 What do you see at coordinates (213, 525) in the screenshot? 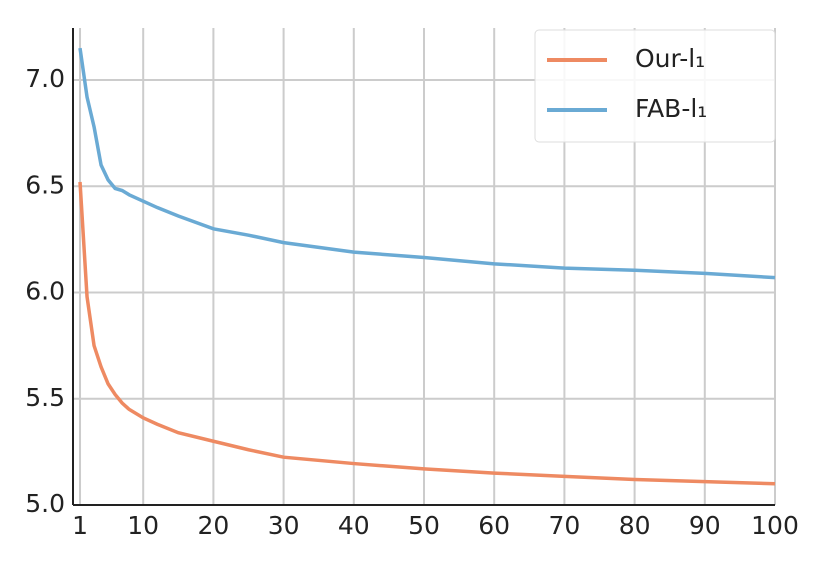
I see `x-tick-label: 20` at bounding box center [213, 525].